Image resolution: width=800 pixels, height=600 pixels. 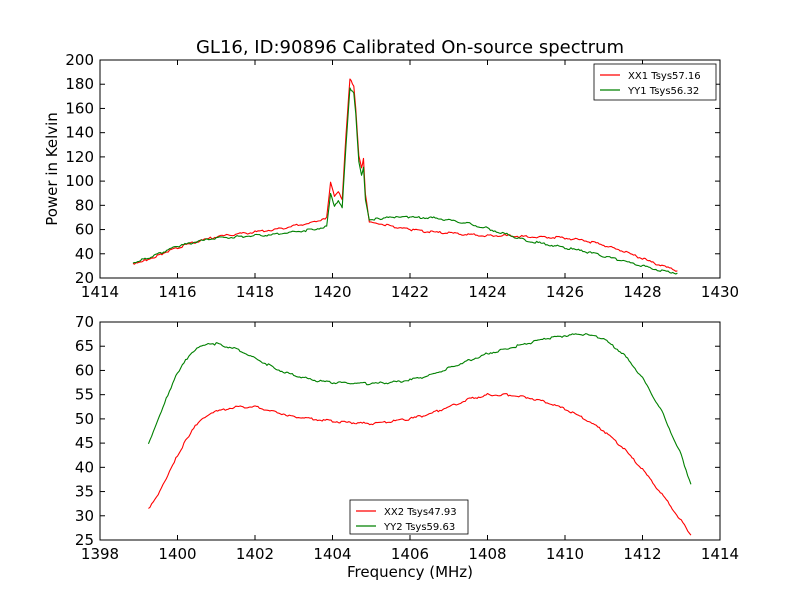 What do you see at coordinates (410, 554) in the screenshot?
I see `x-tick-label: 1406` at bounding box center [410, 554].